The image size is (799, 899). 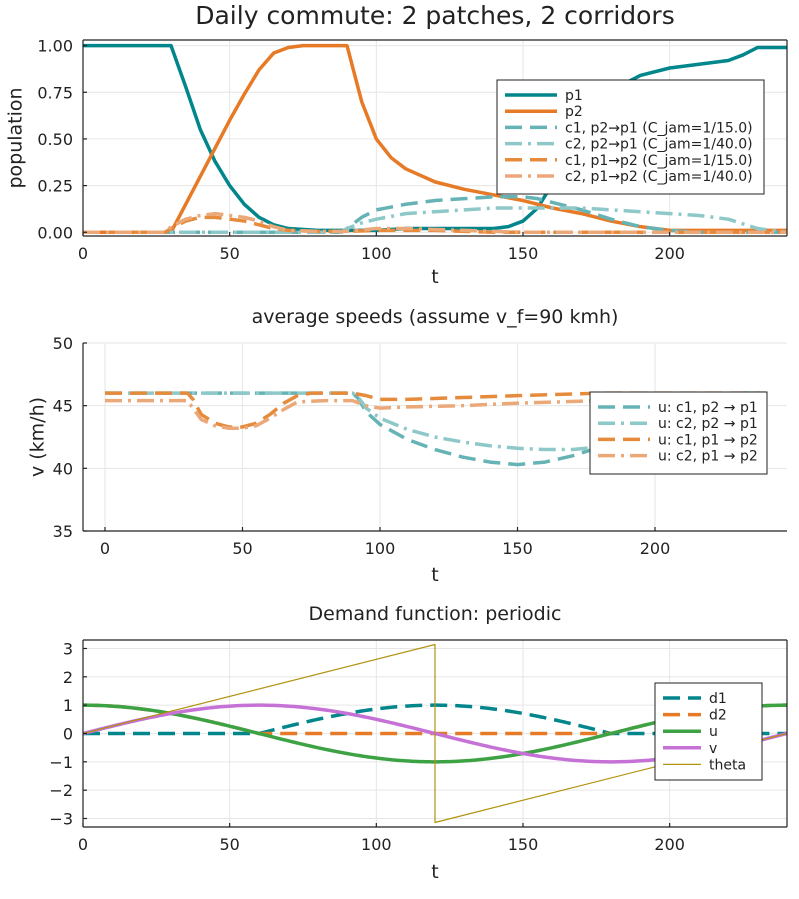 I want to click on series-line-c1, so click(x=435, y=215).